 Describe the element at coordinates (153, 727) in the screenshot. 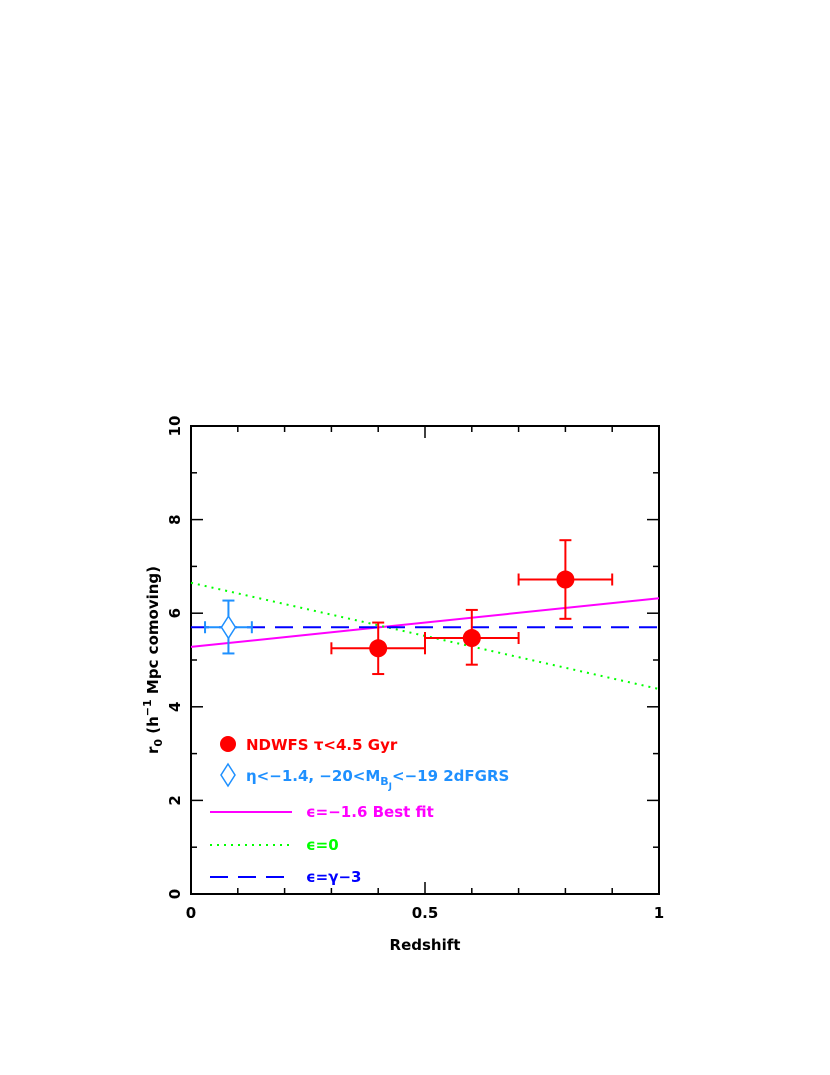

I see `y-axis-label-part-a: (h` at that location.